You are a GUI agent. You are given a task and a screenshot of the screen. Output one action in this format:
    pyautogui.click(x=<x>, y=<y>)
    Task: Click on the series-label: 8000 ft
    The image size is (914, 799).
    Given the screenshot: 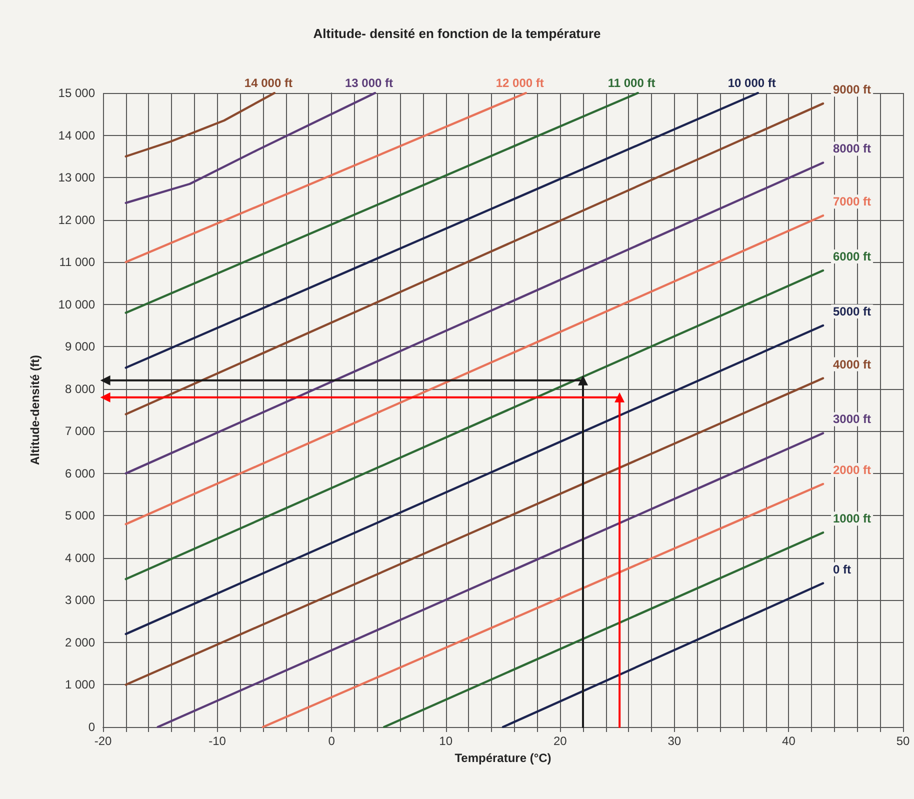 What is the action you would take?
    pyautogui.click(x=852, y=149)
    